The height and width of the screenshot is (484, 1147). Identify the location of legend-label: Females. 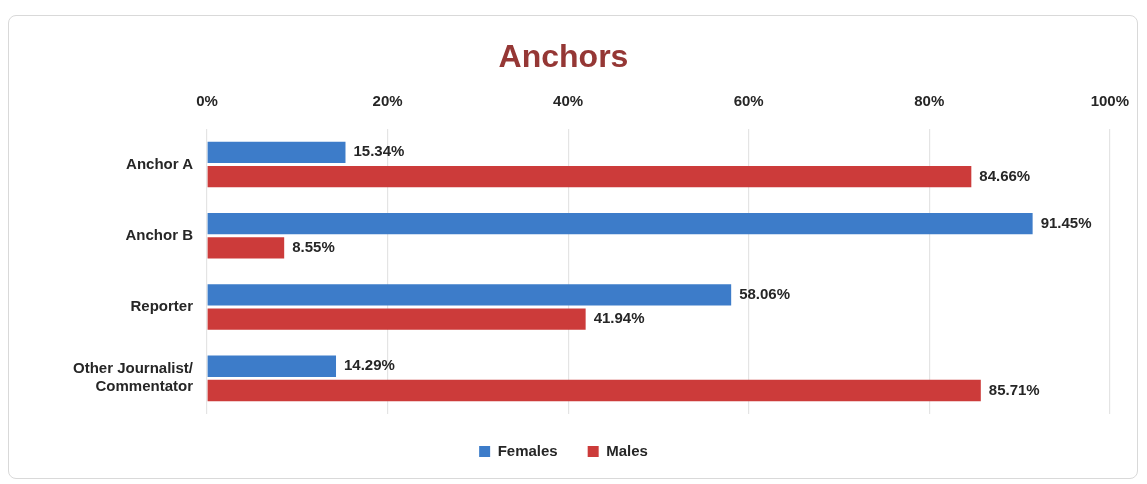
(527, 450).